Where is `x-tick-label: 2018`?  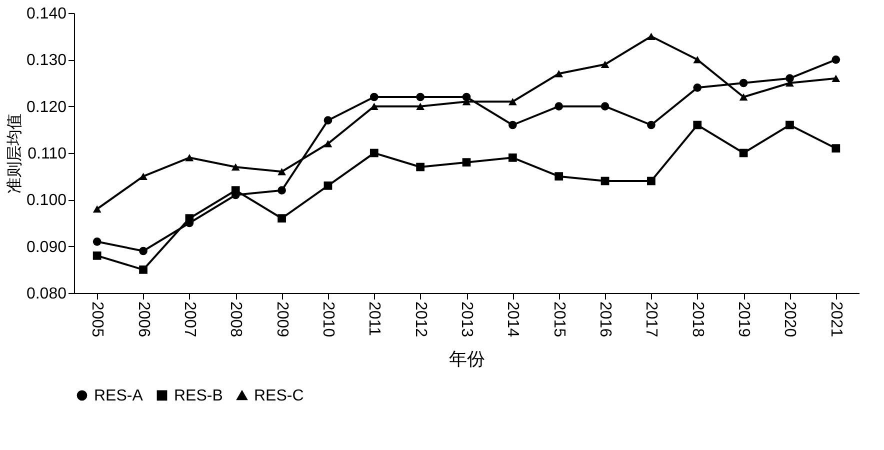 x-tick-label: 2018 is located at coordinates (697, 320).